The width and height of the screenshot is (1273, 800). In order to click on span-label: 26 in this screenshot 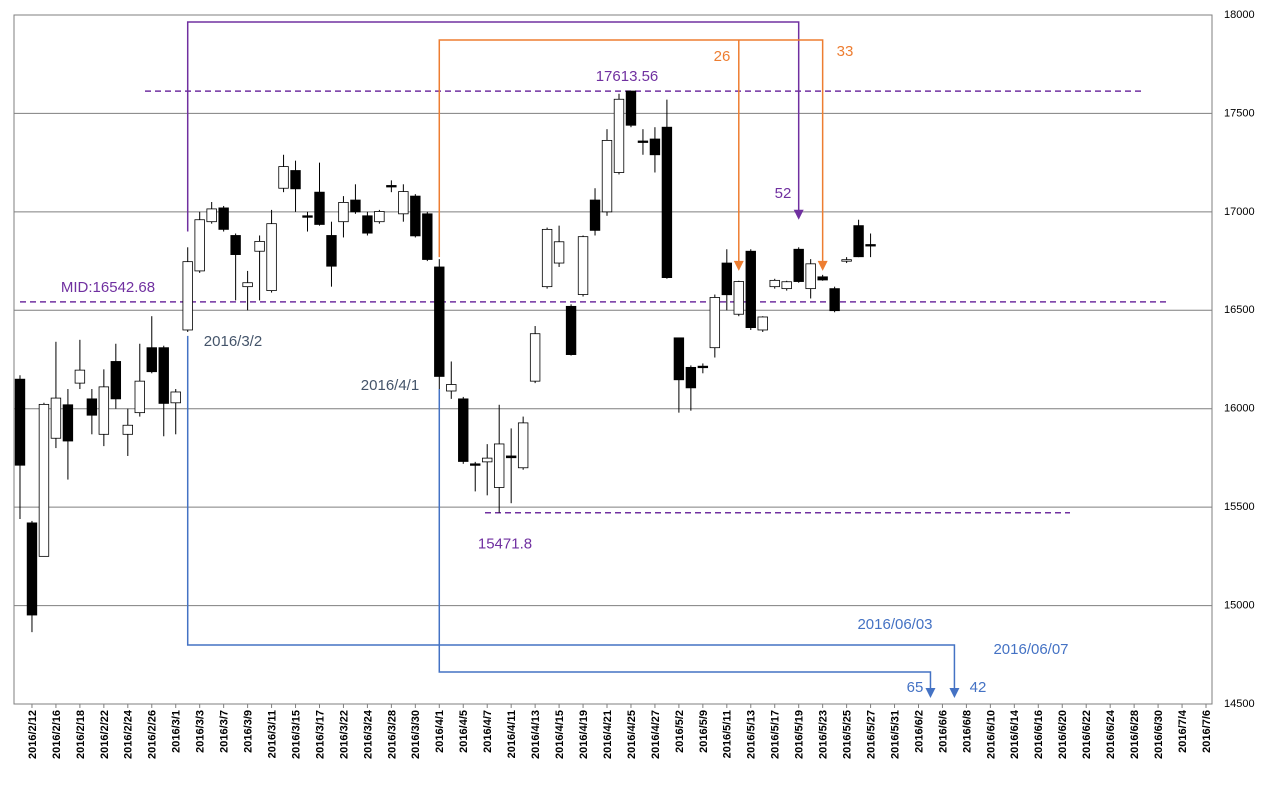, I will do `click(722, 56)`.